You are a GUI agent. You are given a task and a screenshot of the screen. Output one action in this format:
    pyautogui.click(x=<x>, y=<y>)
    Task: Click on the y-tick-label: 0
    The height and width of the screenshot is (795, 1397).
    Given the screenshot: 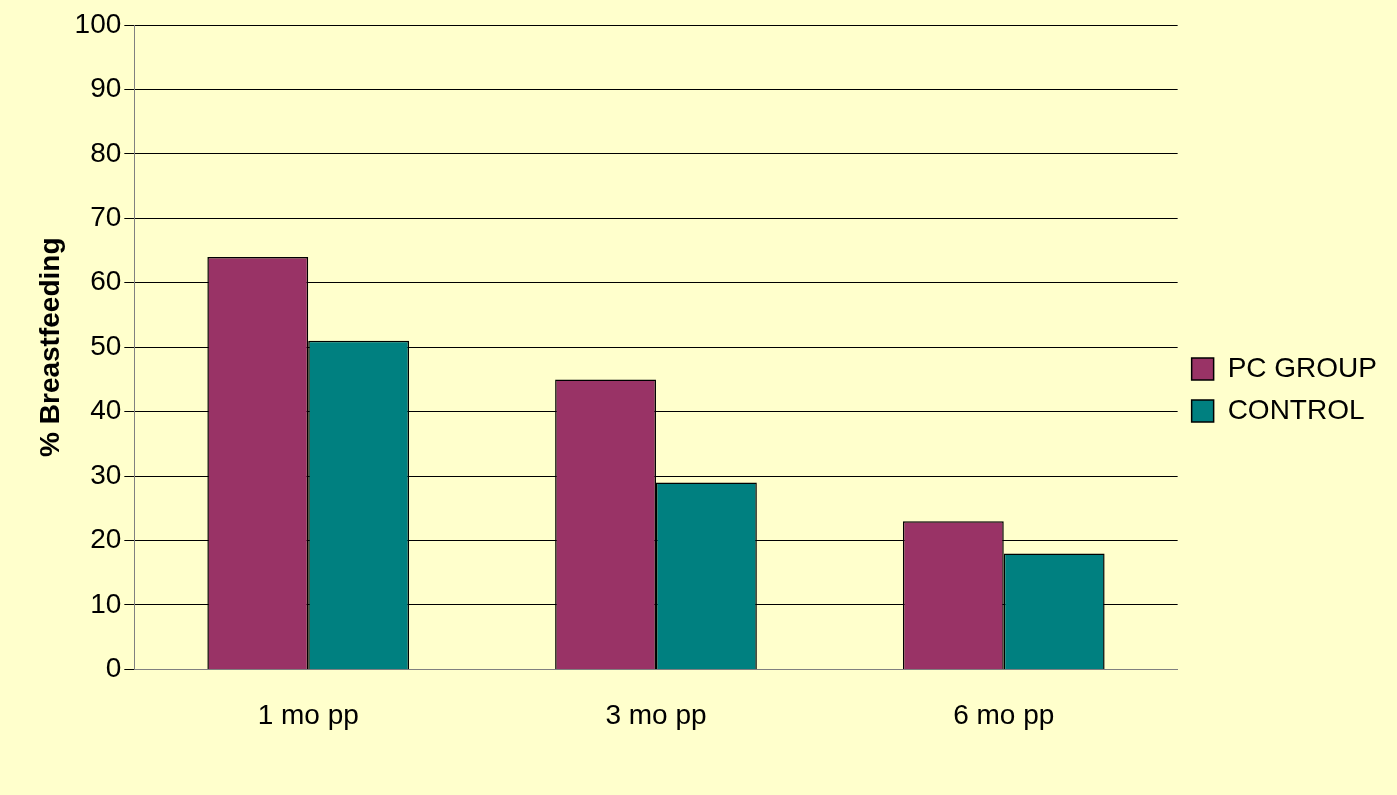 What is the action you would take?
    pyautogui.click(x=113, y=668)
    